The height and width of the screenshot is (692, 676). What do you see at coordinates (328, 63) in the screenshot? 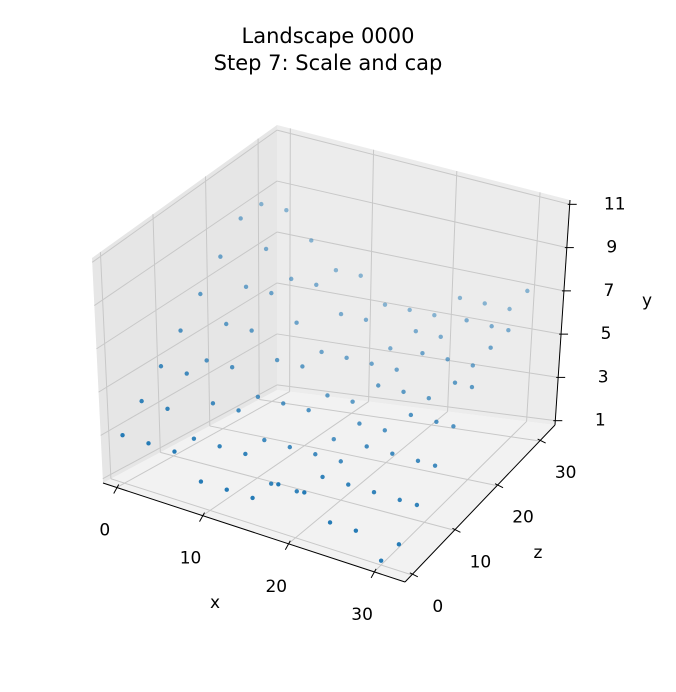
I see `chart-subtitle: Step 7: Scale and cap` at bounding box center [328, 63].